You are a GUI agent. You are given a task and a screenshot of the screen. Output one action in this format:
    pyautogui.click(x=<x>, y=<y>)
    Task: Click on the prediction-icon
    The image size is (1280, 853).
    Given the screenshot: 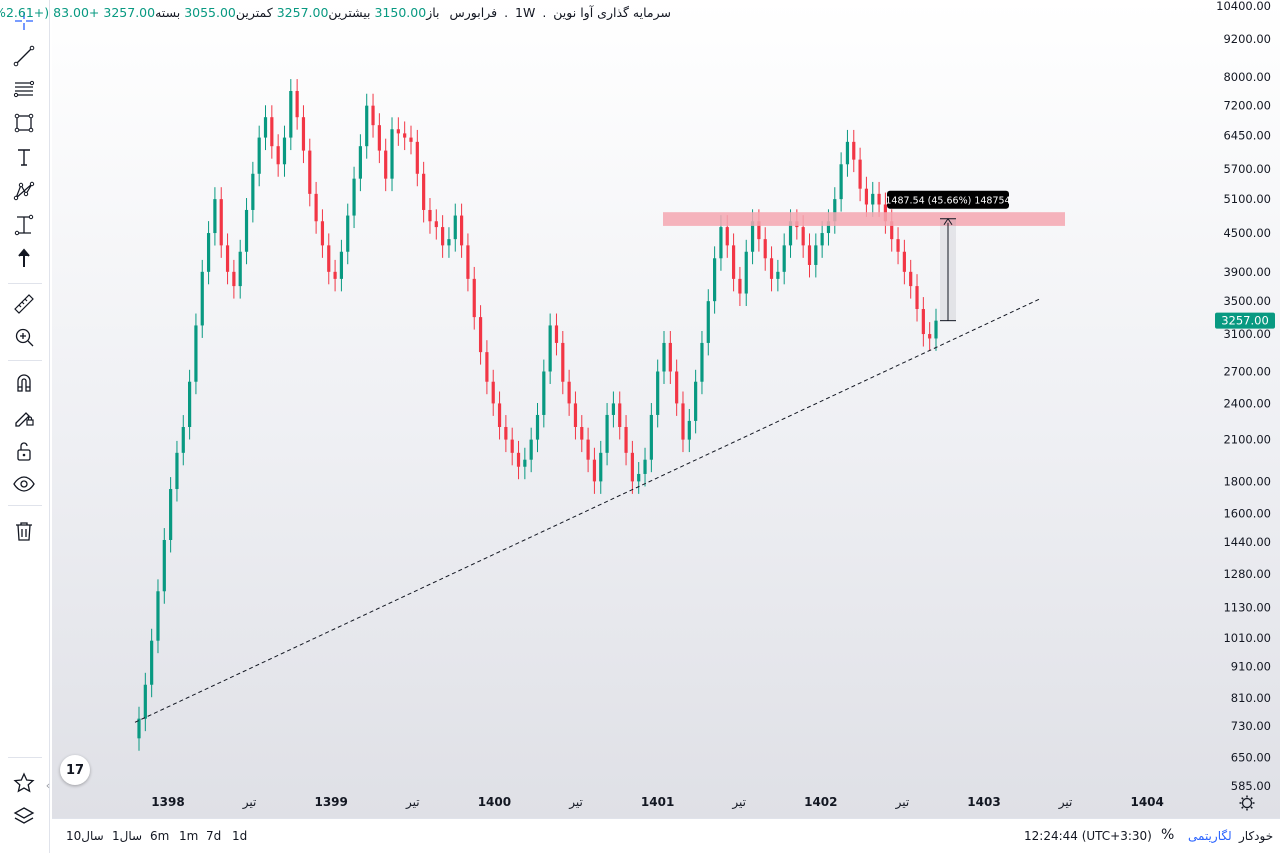 What is the action you would take?
    pyautogui.click(x=24, y=225)
    